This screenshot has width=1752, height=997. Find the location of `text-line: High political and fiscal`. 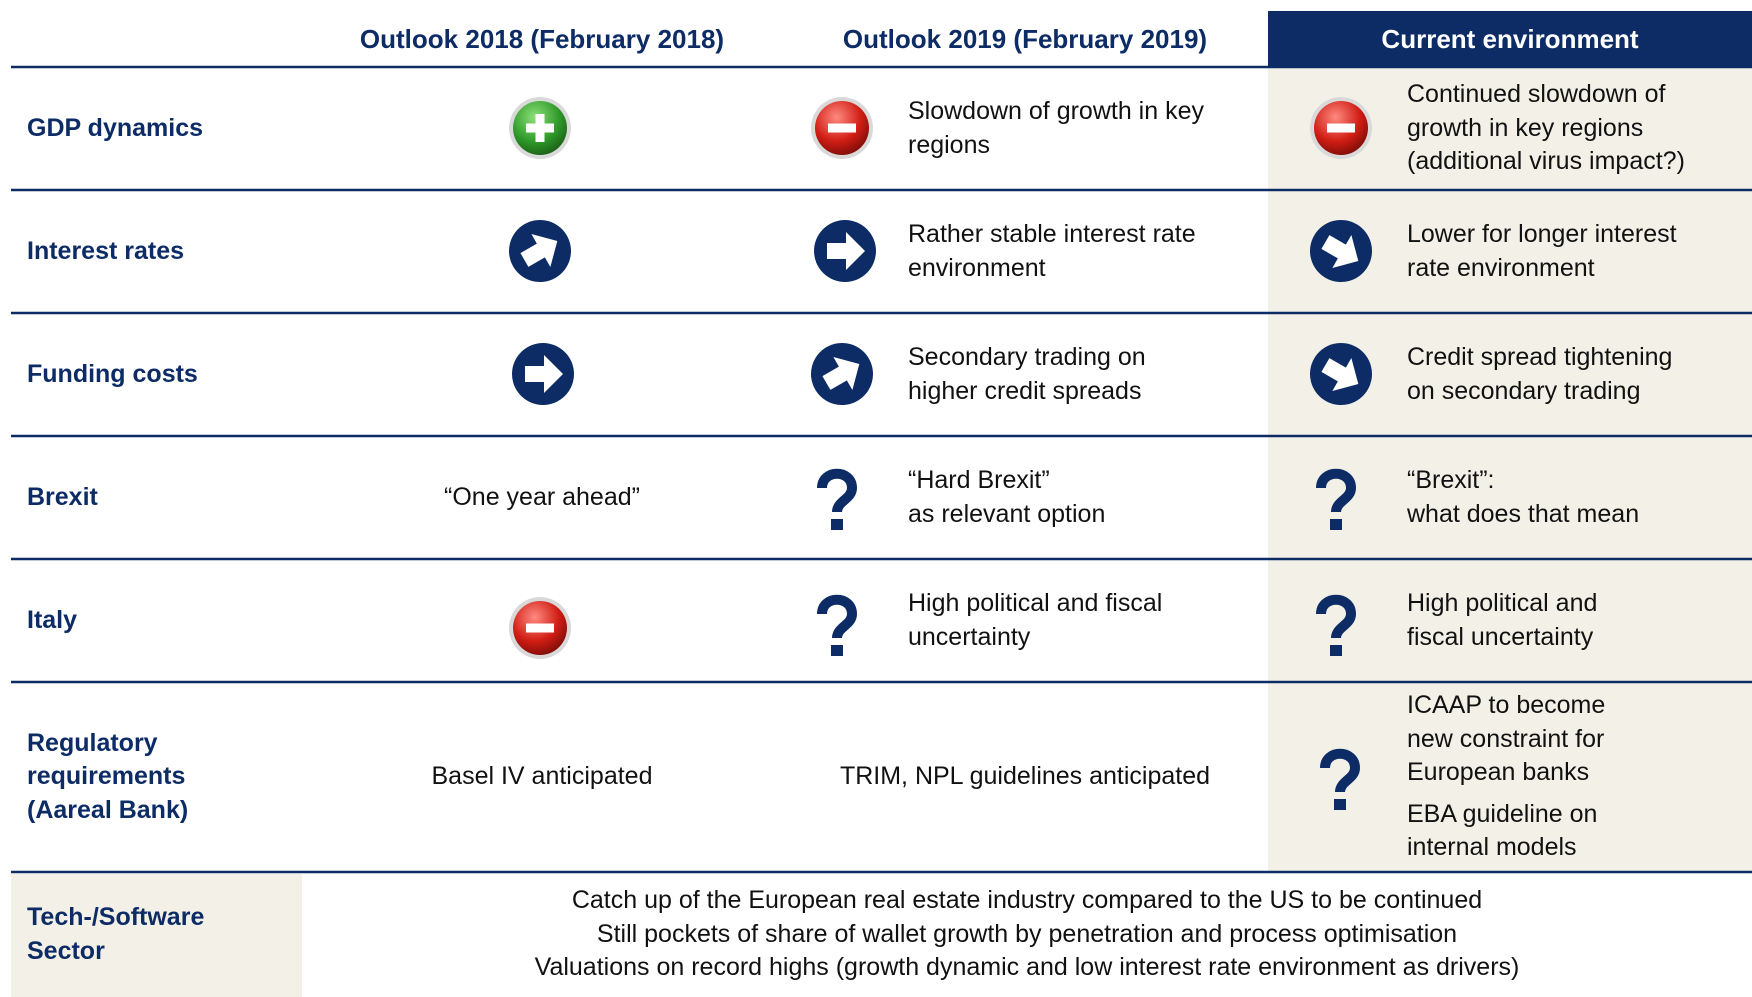

text-line: High political and fiscal is located at coordinates (1035, 603).